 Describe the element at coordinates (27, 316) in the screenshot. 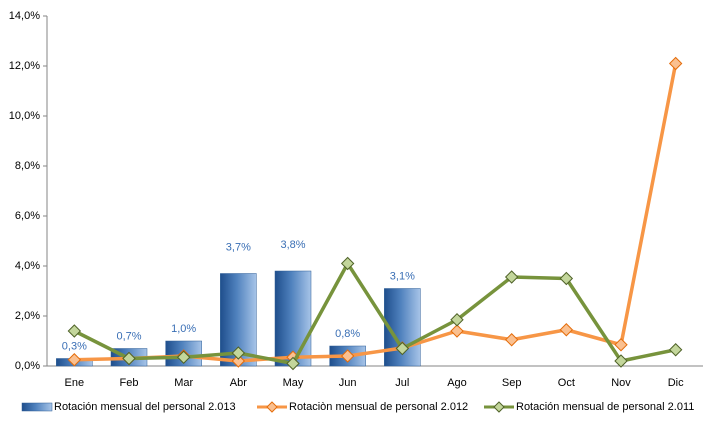

I see `y-tick-label: 2,0%` at that location.